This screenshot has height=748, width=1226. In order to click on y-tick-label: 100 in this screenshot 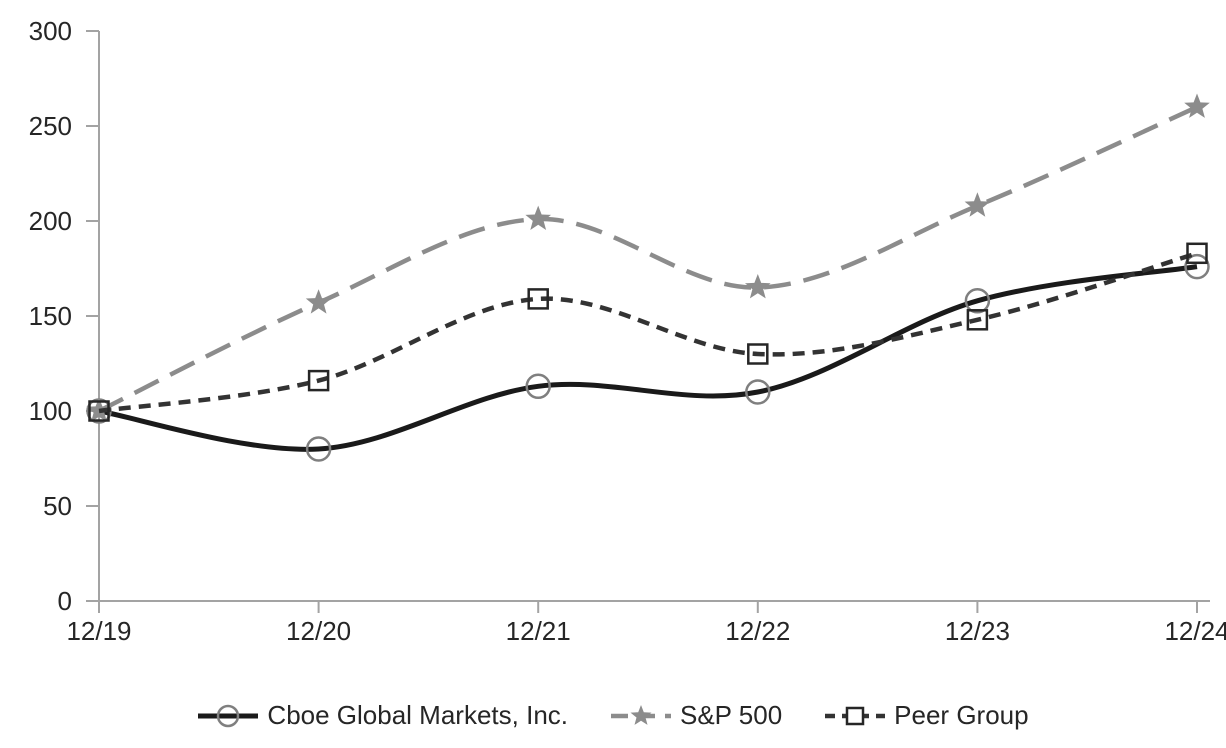, I will do `click(50, 411)`.